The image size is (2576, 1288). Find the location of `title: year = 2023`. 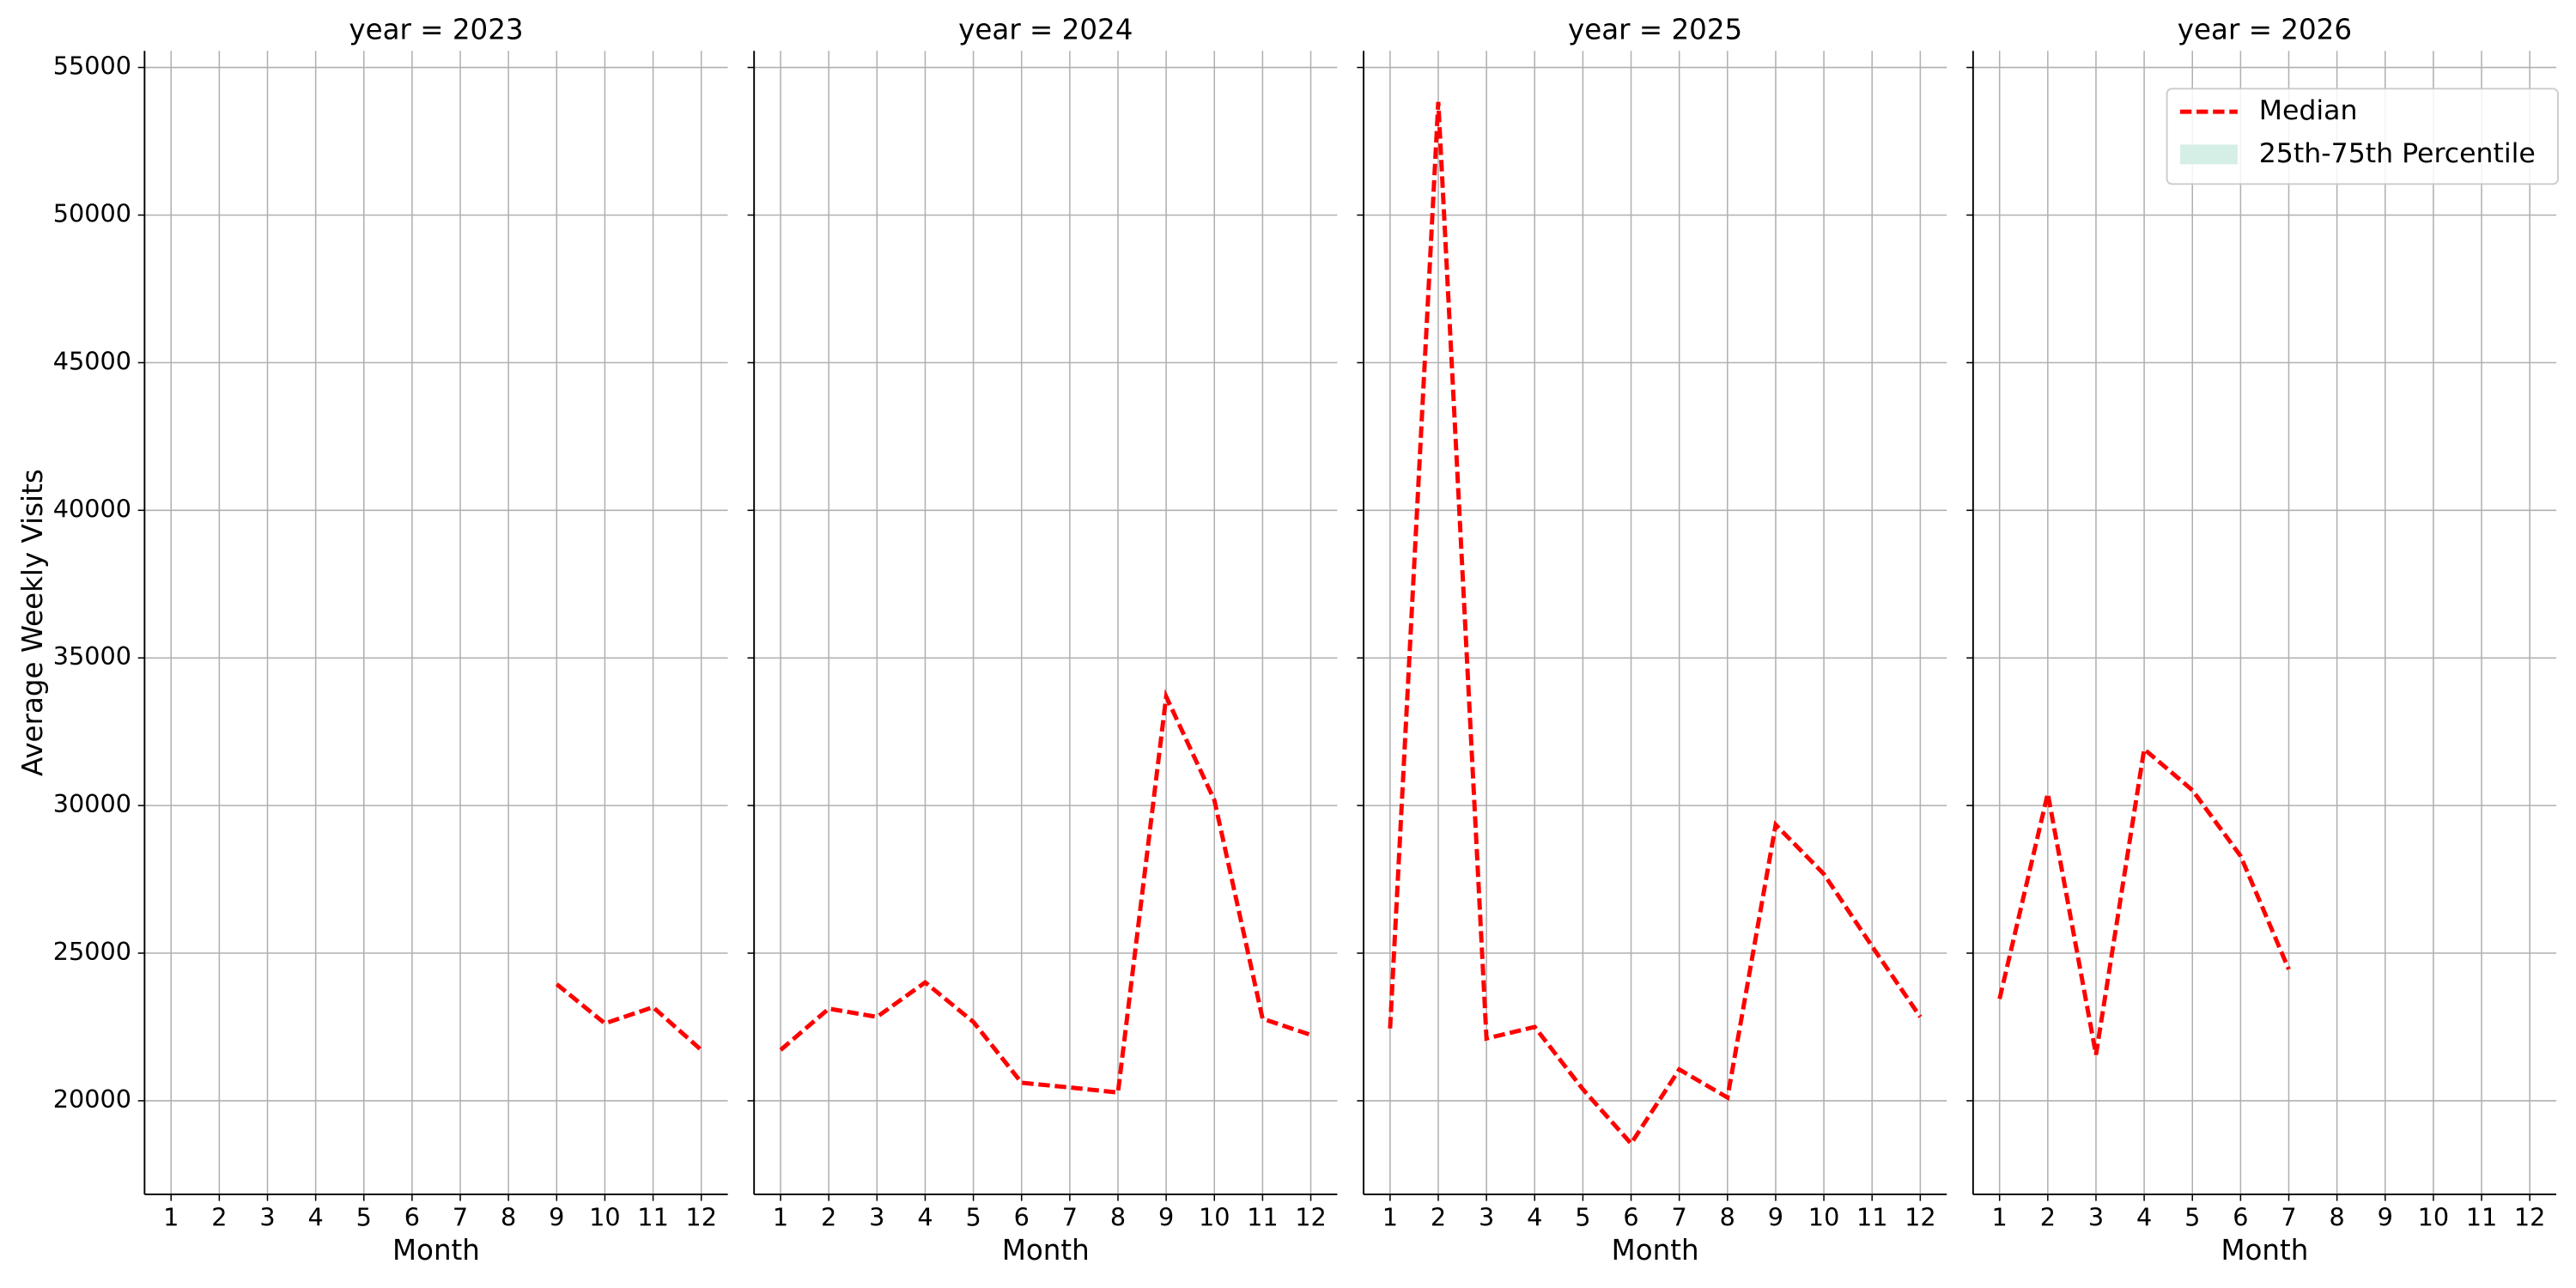

title: year = 2023 is located at coordinates (436, 29).